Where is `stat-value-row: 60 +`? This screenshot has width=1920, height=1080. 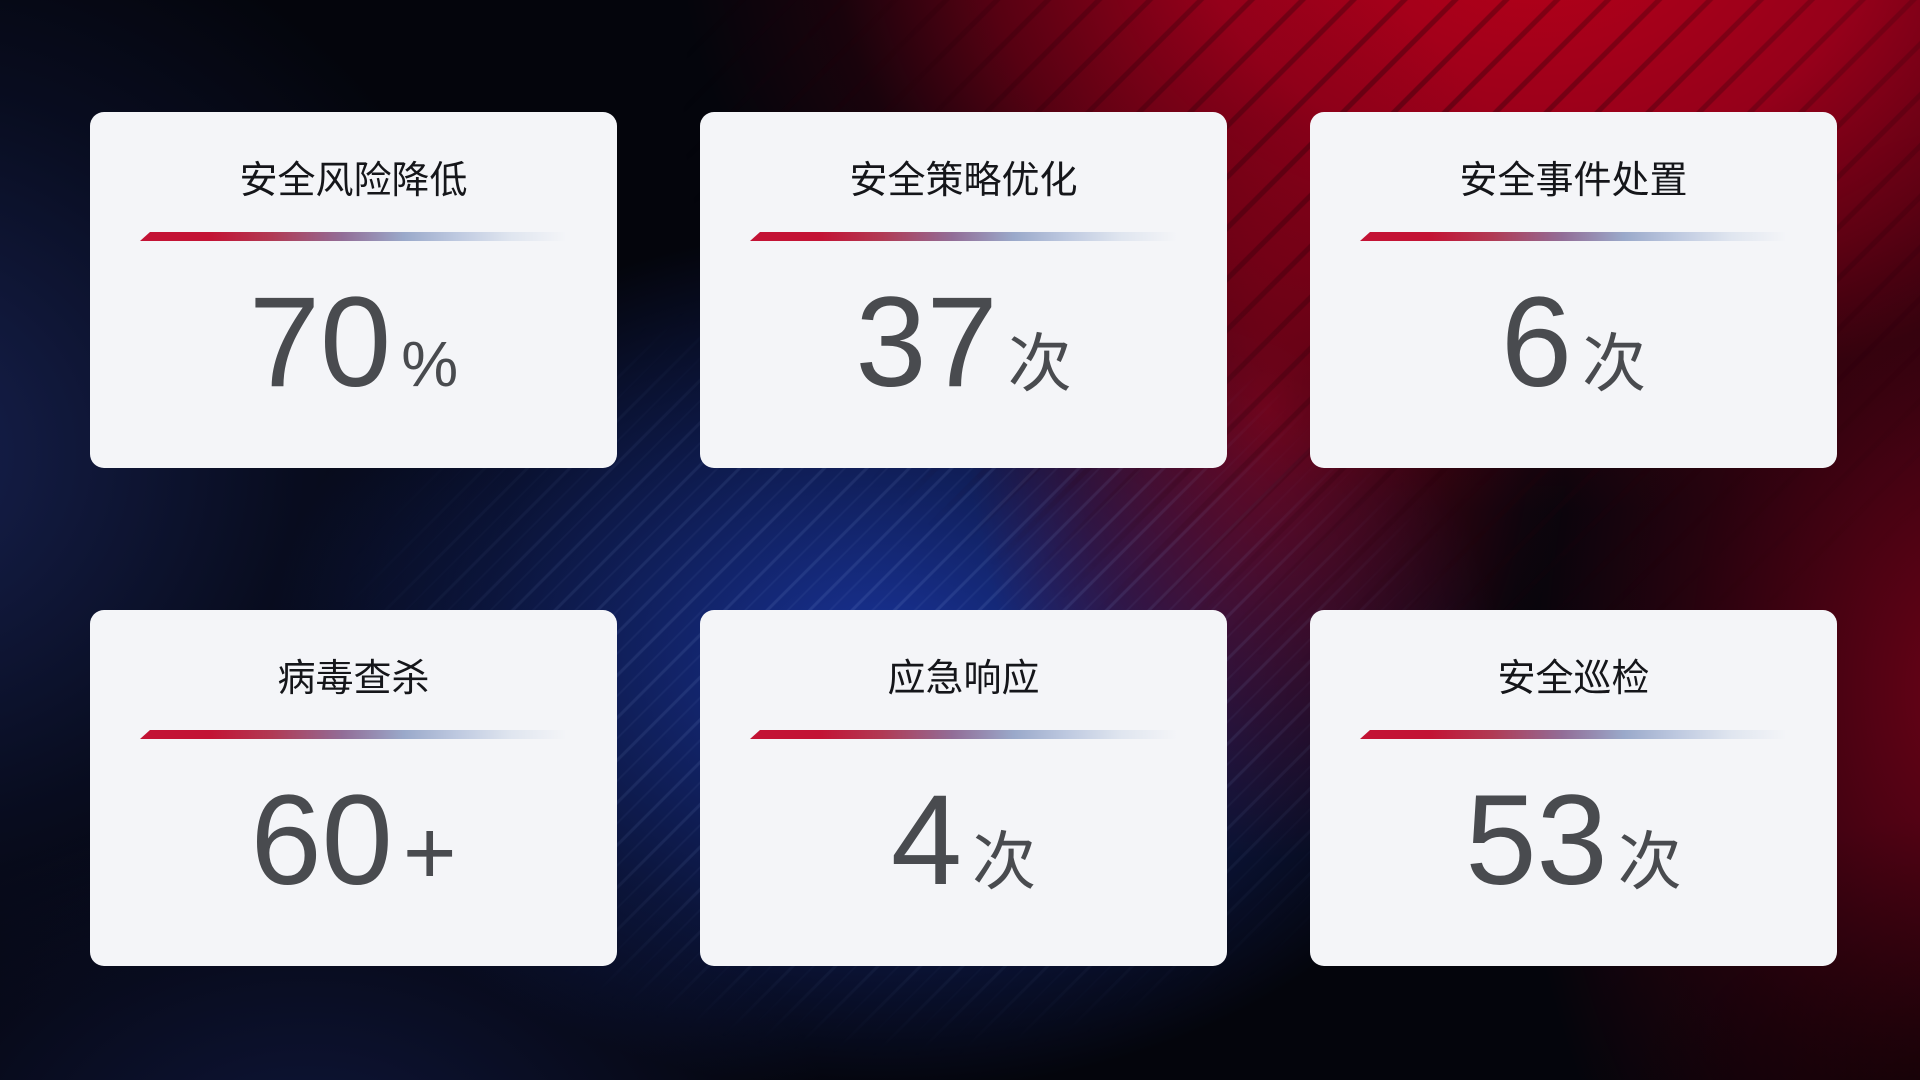
stat-value-row: 60 + is located at coordinates (353, 840).